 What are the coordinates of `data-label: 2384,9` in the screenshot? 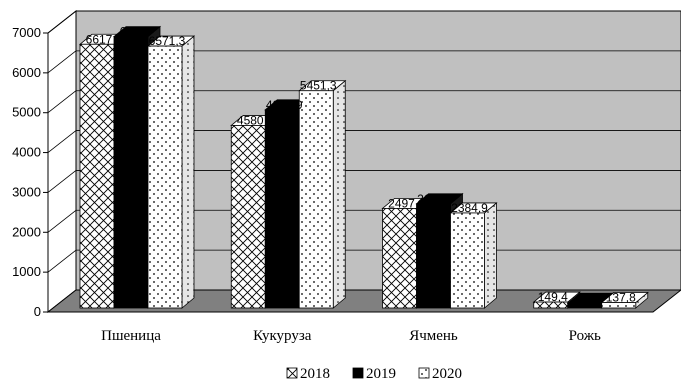 It's located at (469, 208).